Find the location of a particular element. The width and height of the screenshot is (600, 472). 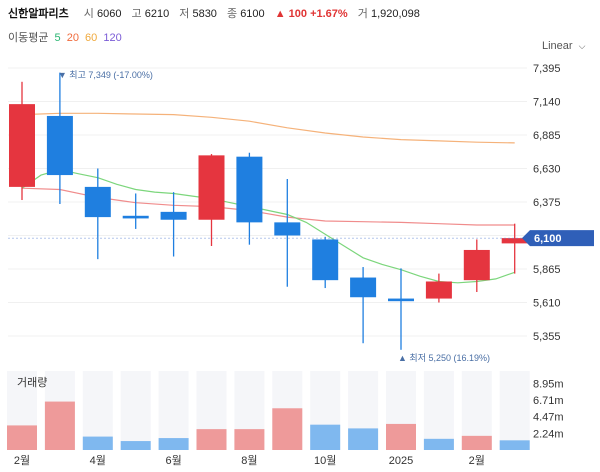

ma-5-label: 5 is located at coordinates (57, 38).